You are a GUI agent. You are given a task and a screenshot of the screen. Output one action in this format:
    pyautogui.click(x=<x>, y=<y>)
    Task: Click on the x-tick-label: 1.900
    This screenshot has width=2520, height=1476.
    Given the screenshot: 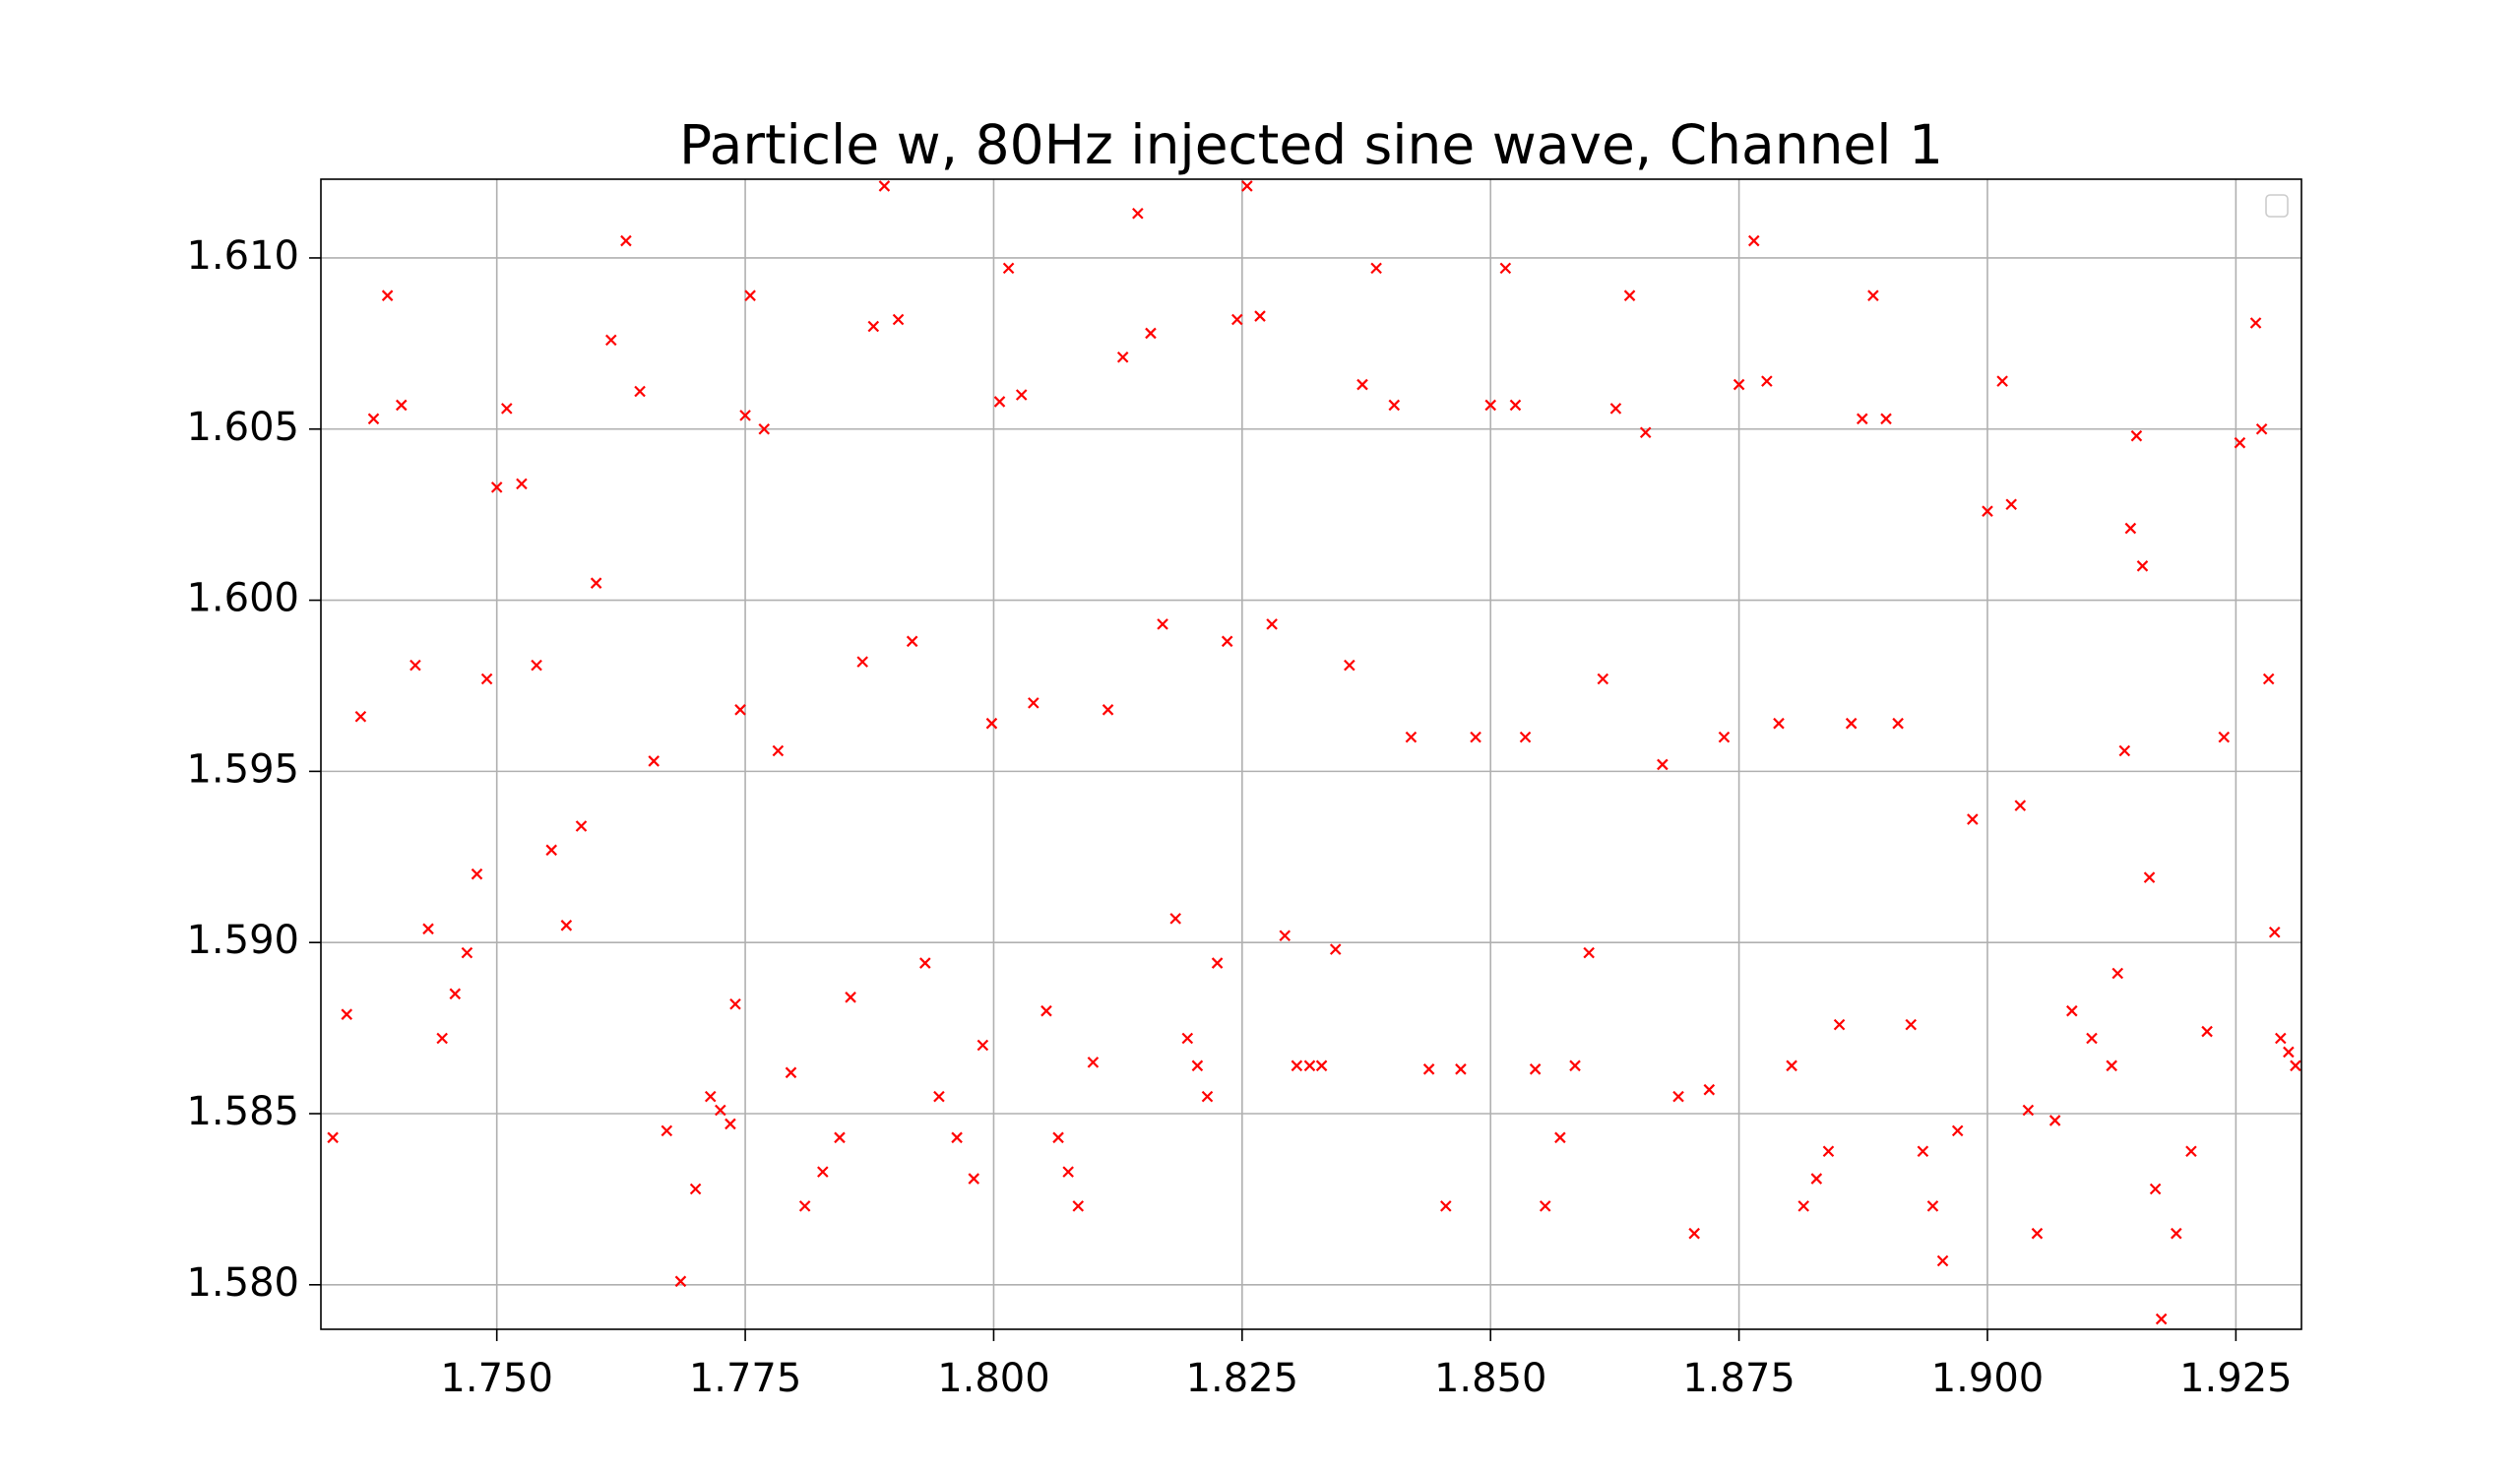 What is the action you would take?
    pyautogui.click(x=1988, y=1378)
    